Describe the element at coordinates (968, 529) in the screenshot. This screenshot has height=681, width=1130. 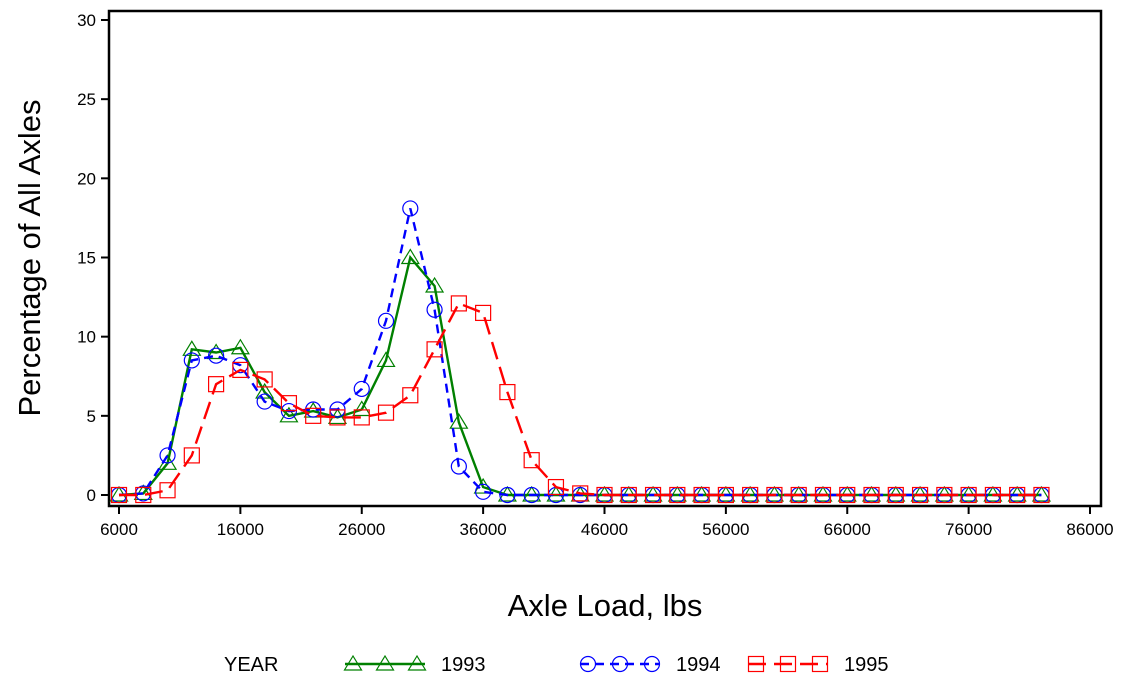
I see `x-tick-label: 76000` at that location.